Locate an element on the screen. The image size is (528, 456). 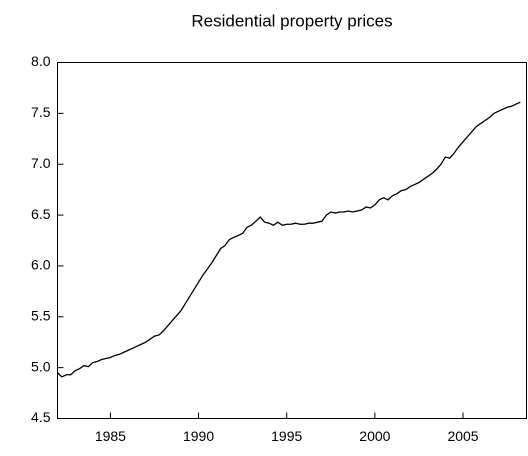
y-tick-label: 7.5 is located at coordinates (41, 112).